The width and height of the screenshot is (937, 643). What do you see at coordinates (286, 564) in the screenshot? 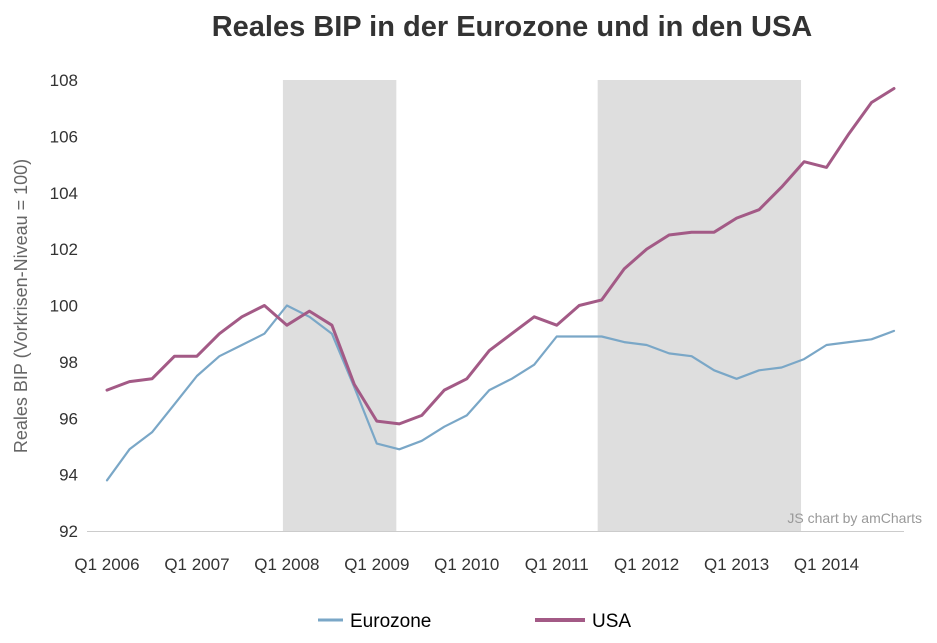
I see `x-tick-label: Q1 2008` at bounding box center [286, 564].